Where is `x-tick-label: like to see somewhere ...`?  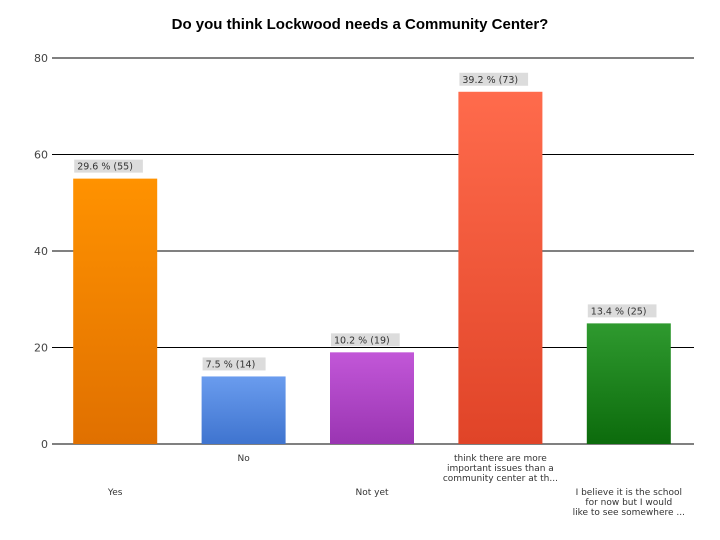 x-tick-label: like to see somewhere ... is located at coordinates (629, 513).